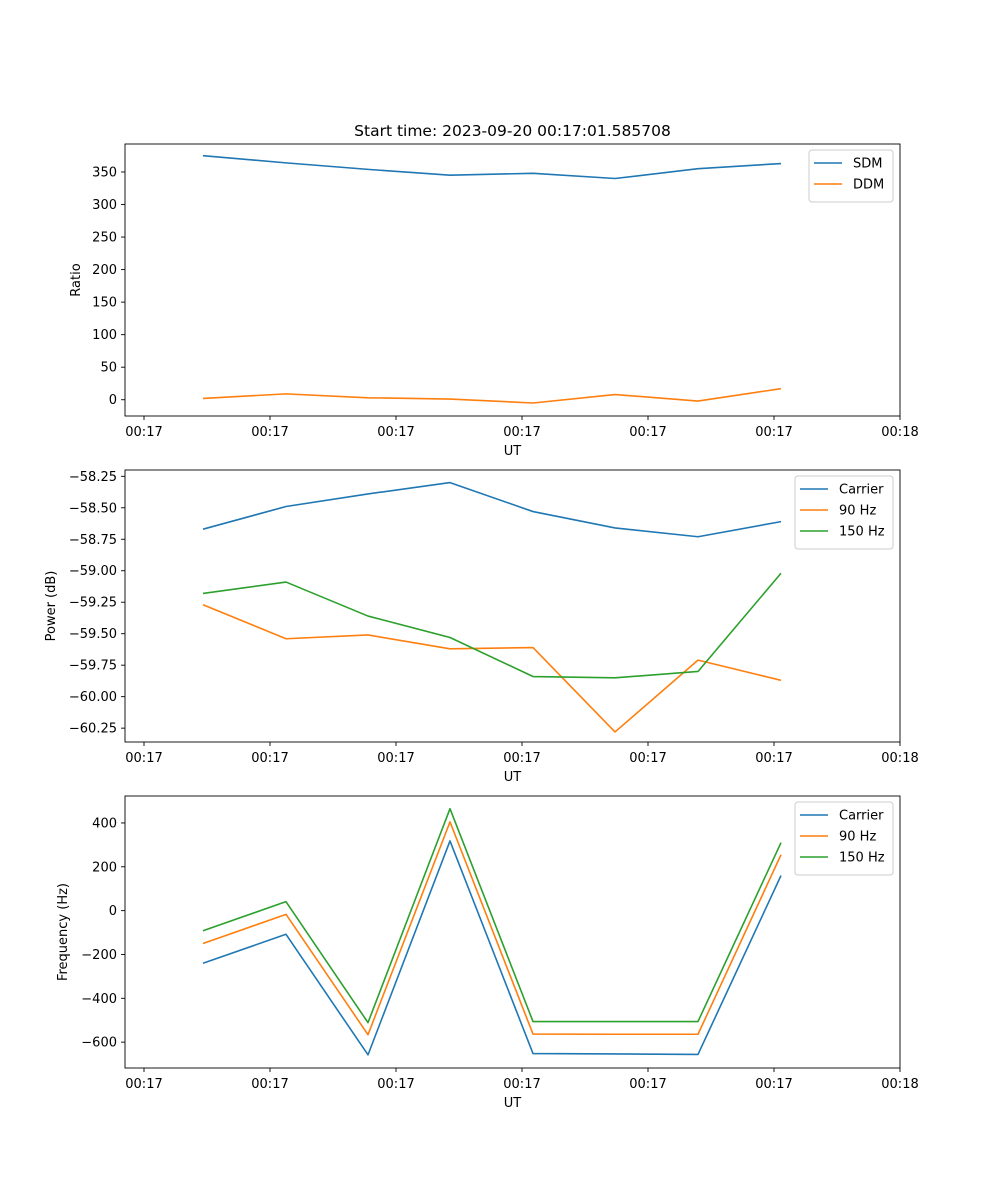 The image size is (1000, 1200). Describe the element at coordinates (868, 185) in the screenshot. I see `legend-label: DDM` at that location.